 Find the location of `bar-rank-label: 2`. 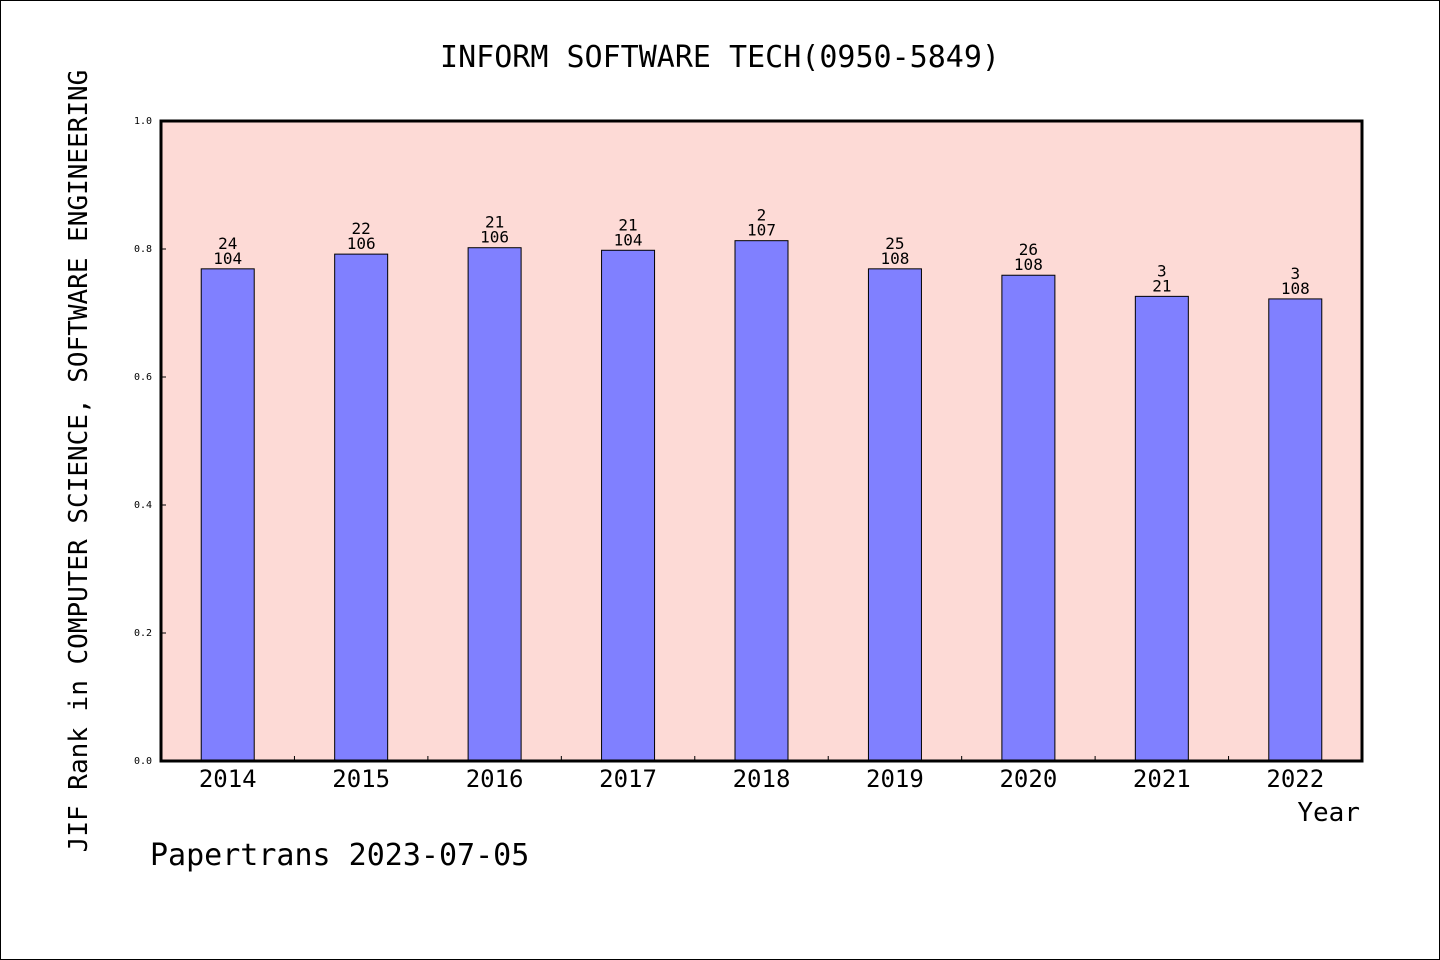

bar-rank-label: 2 is located at coordinates (762, 215).